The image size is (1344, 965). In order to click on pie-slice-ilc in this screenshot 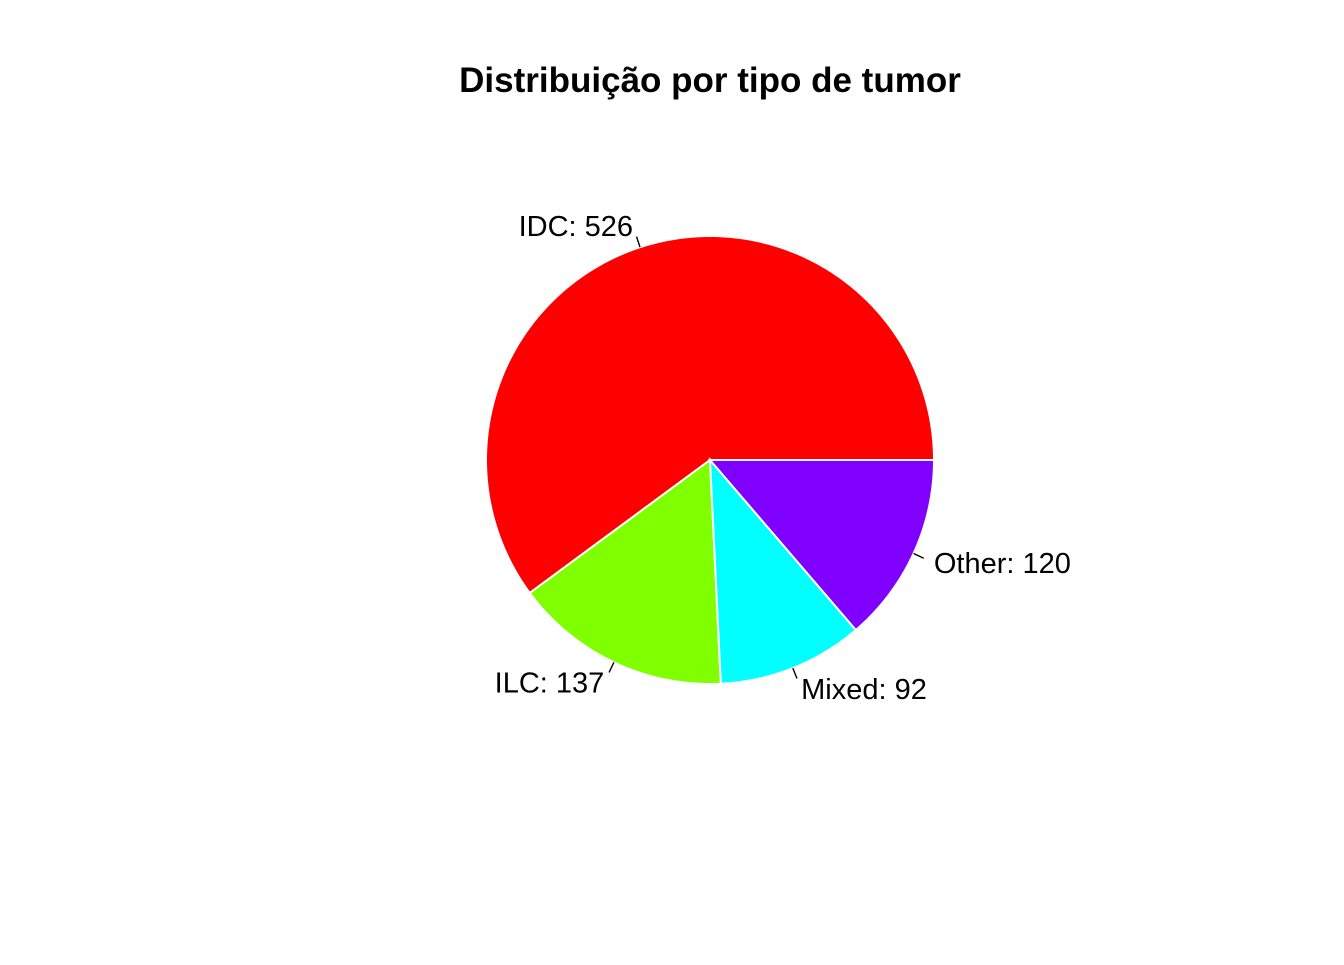, I will do `click(625, 572)`.